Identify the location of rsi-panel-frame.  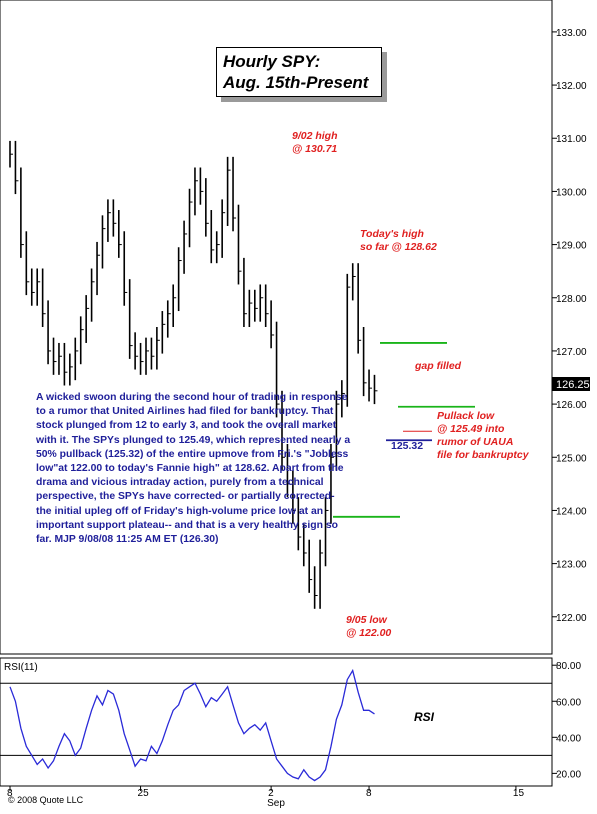
(276, 722).